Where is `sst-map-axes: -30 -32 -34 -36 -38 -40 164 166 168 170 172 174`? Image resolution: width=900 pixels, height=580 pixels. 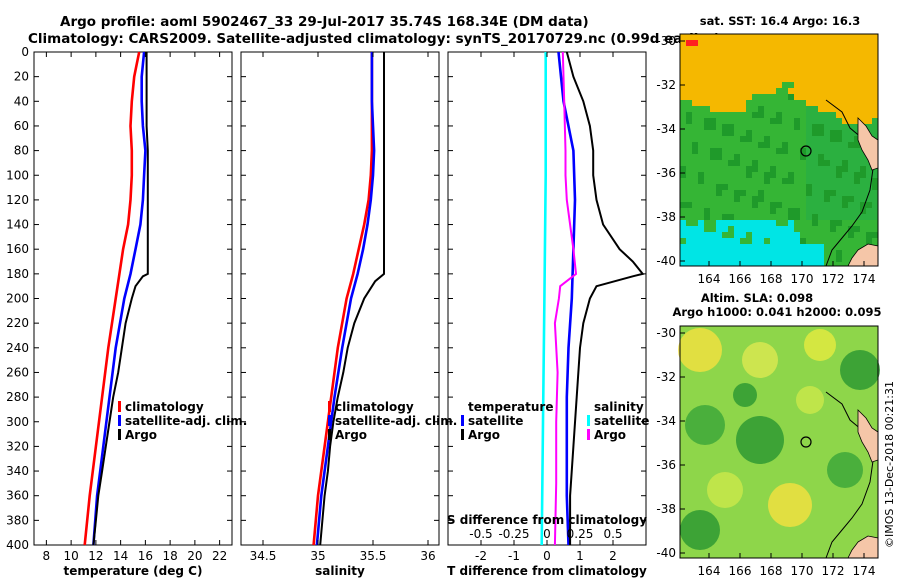 sst-map-axes: -30 -32 -34 -36 -38 -40 164 166 168 170 172 174 is located at coordinates (765, 160).